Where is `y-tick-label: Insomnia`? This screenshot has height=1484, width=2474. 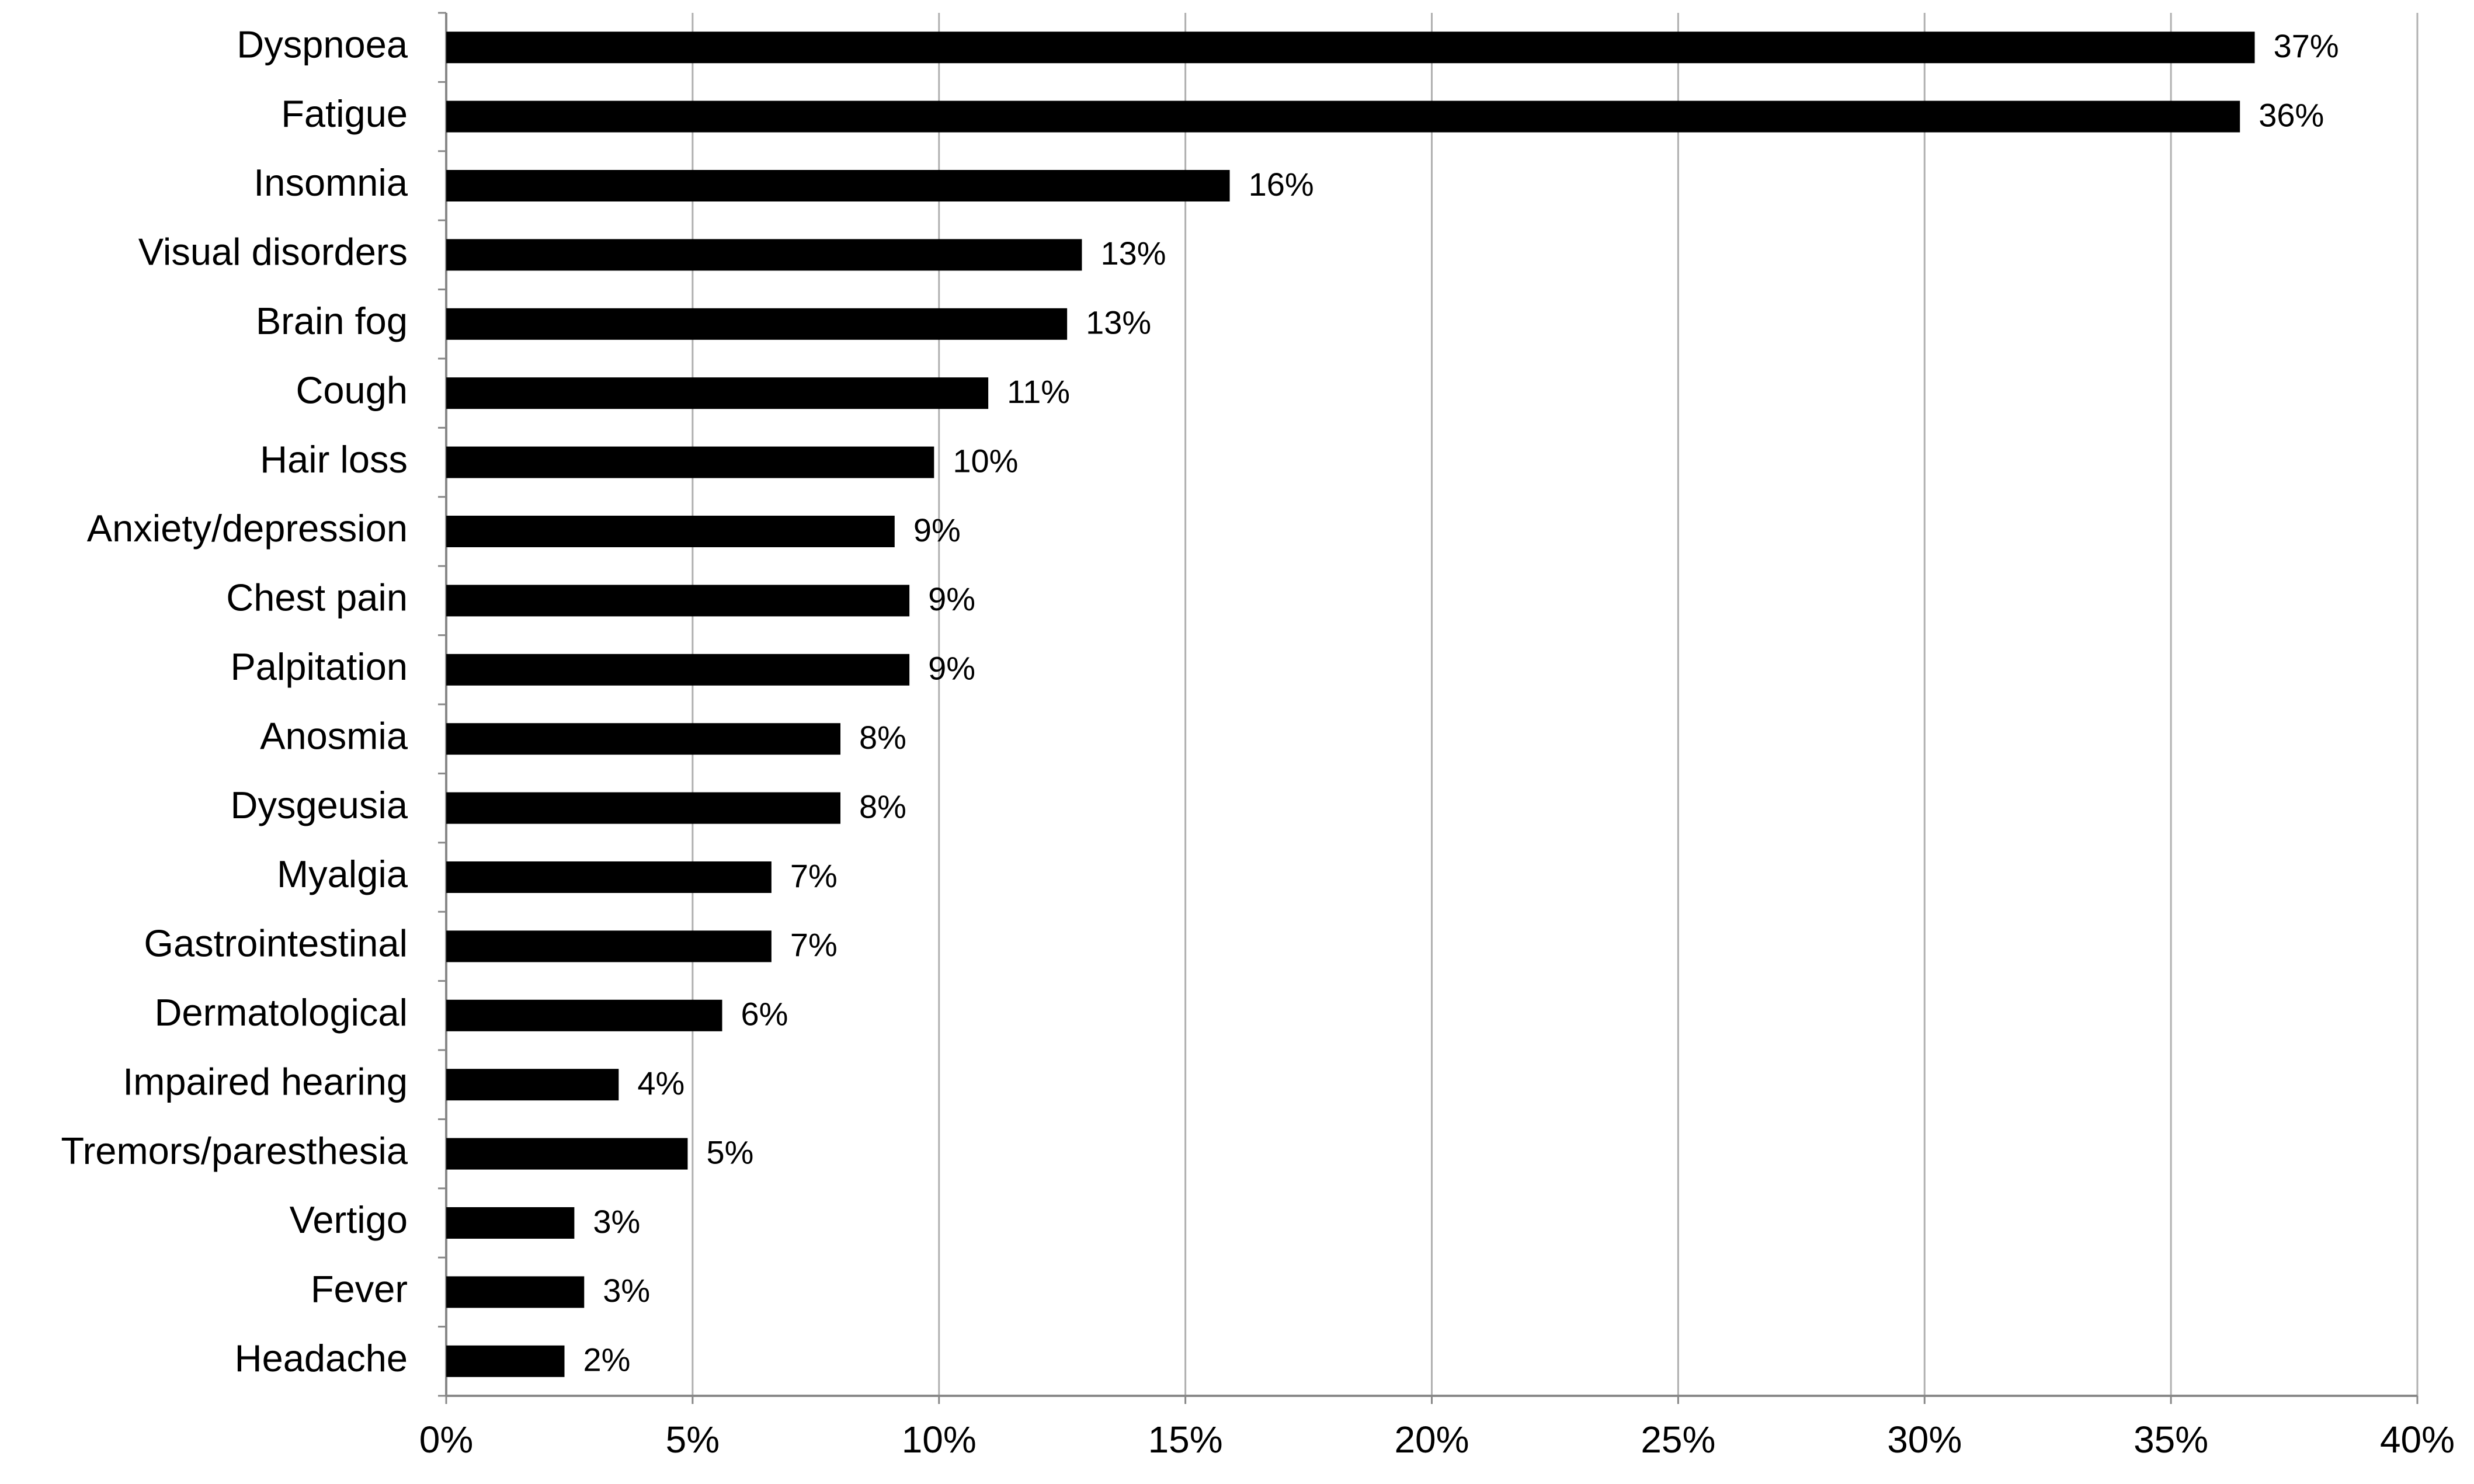
y-tick-label: Insomnia is located at coordinates (330, 182).